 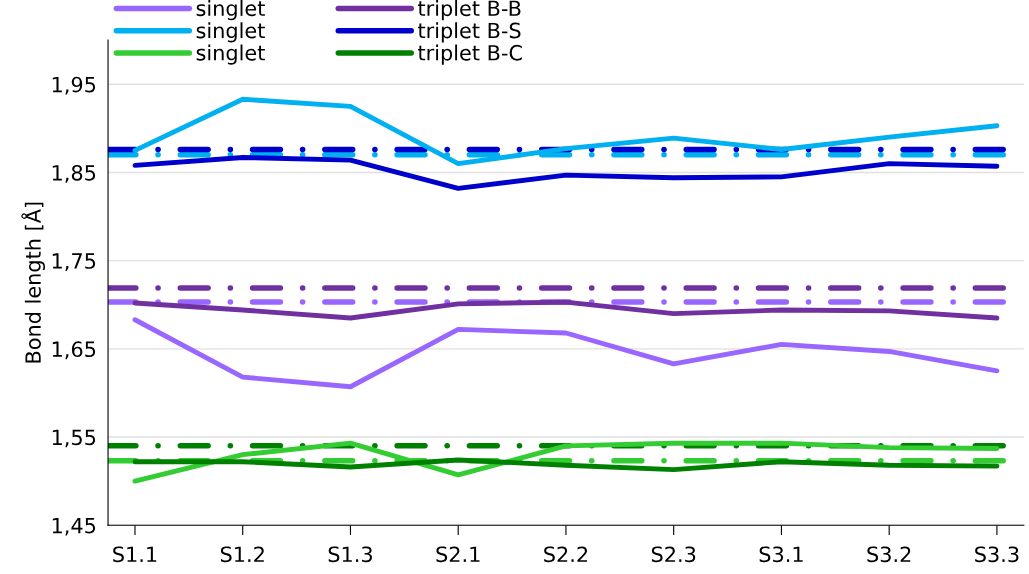 I want to click on y-tick-label: 1,85, so click(x=74, y=173).